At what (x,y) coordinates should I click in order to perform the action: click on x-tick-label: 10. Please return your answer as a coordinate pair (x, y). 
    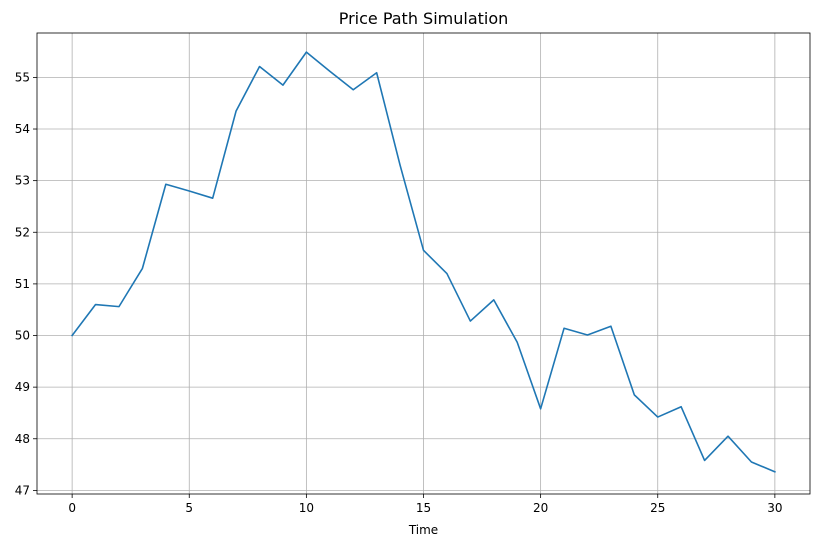
    Looking at the image, I should click on (306, 508).